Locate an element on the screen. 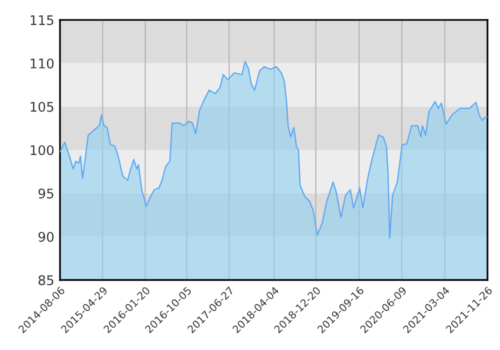 The height and width of the screenshot is (350, 500). y-tick-label: 100 is located at coordinates (42, 150).